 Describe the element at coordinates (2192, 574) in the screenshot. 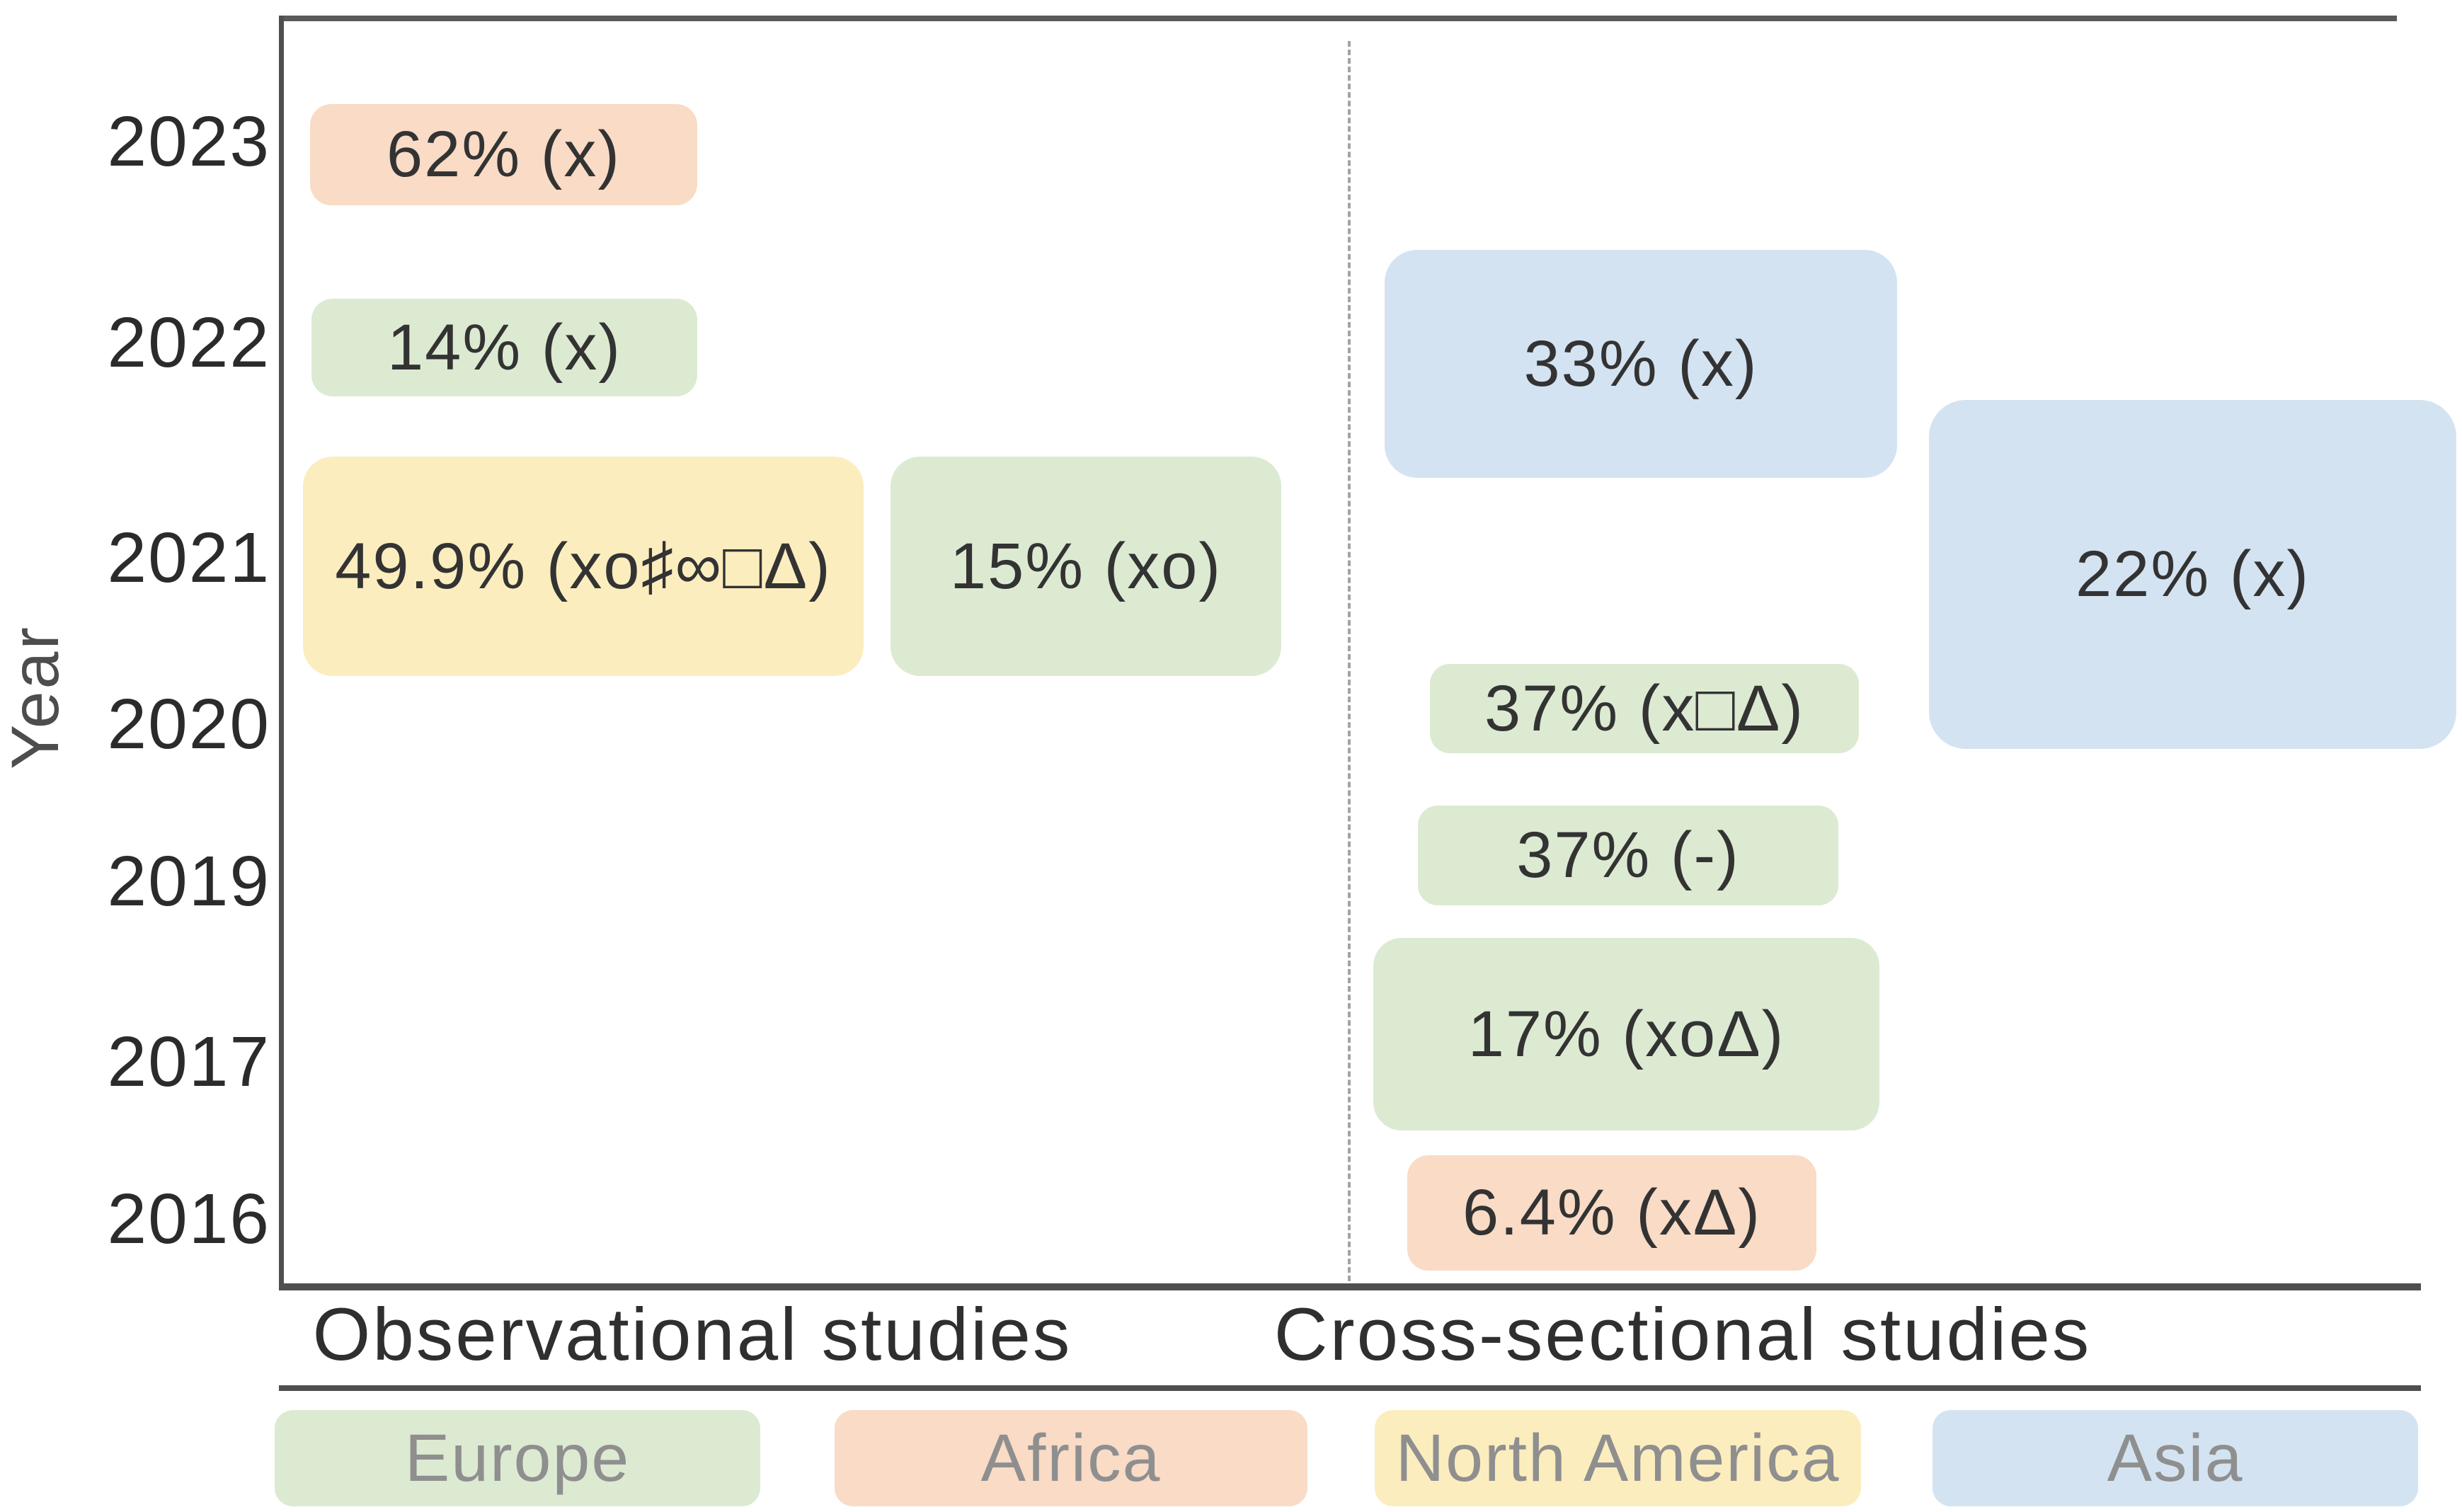

I see `study-box-2021-asia-22pct: 22% (x)` at that location.